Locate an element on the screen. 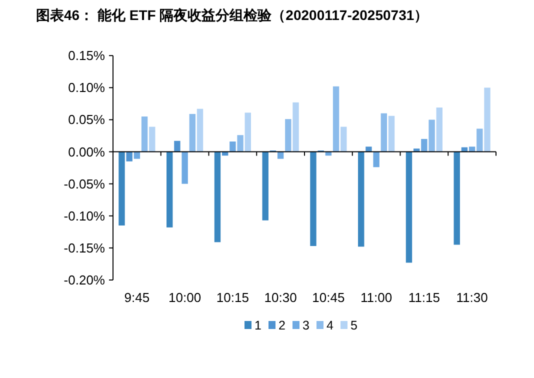 This screenshot has width=534, height=378. x-tick-label: 10:45 is located at coordinates (328, 297).